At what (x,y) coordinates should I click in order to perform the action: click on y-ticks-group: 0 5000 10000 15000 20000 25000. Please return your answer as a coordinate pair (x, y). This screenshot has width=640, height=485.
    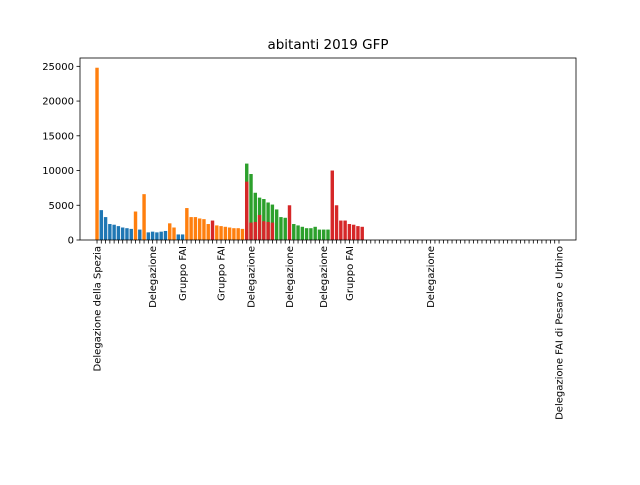
    Looking at the image, I should click on (61, 154).